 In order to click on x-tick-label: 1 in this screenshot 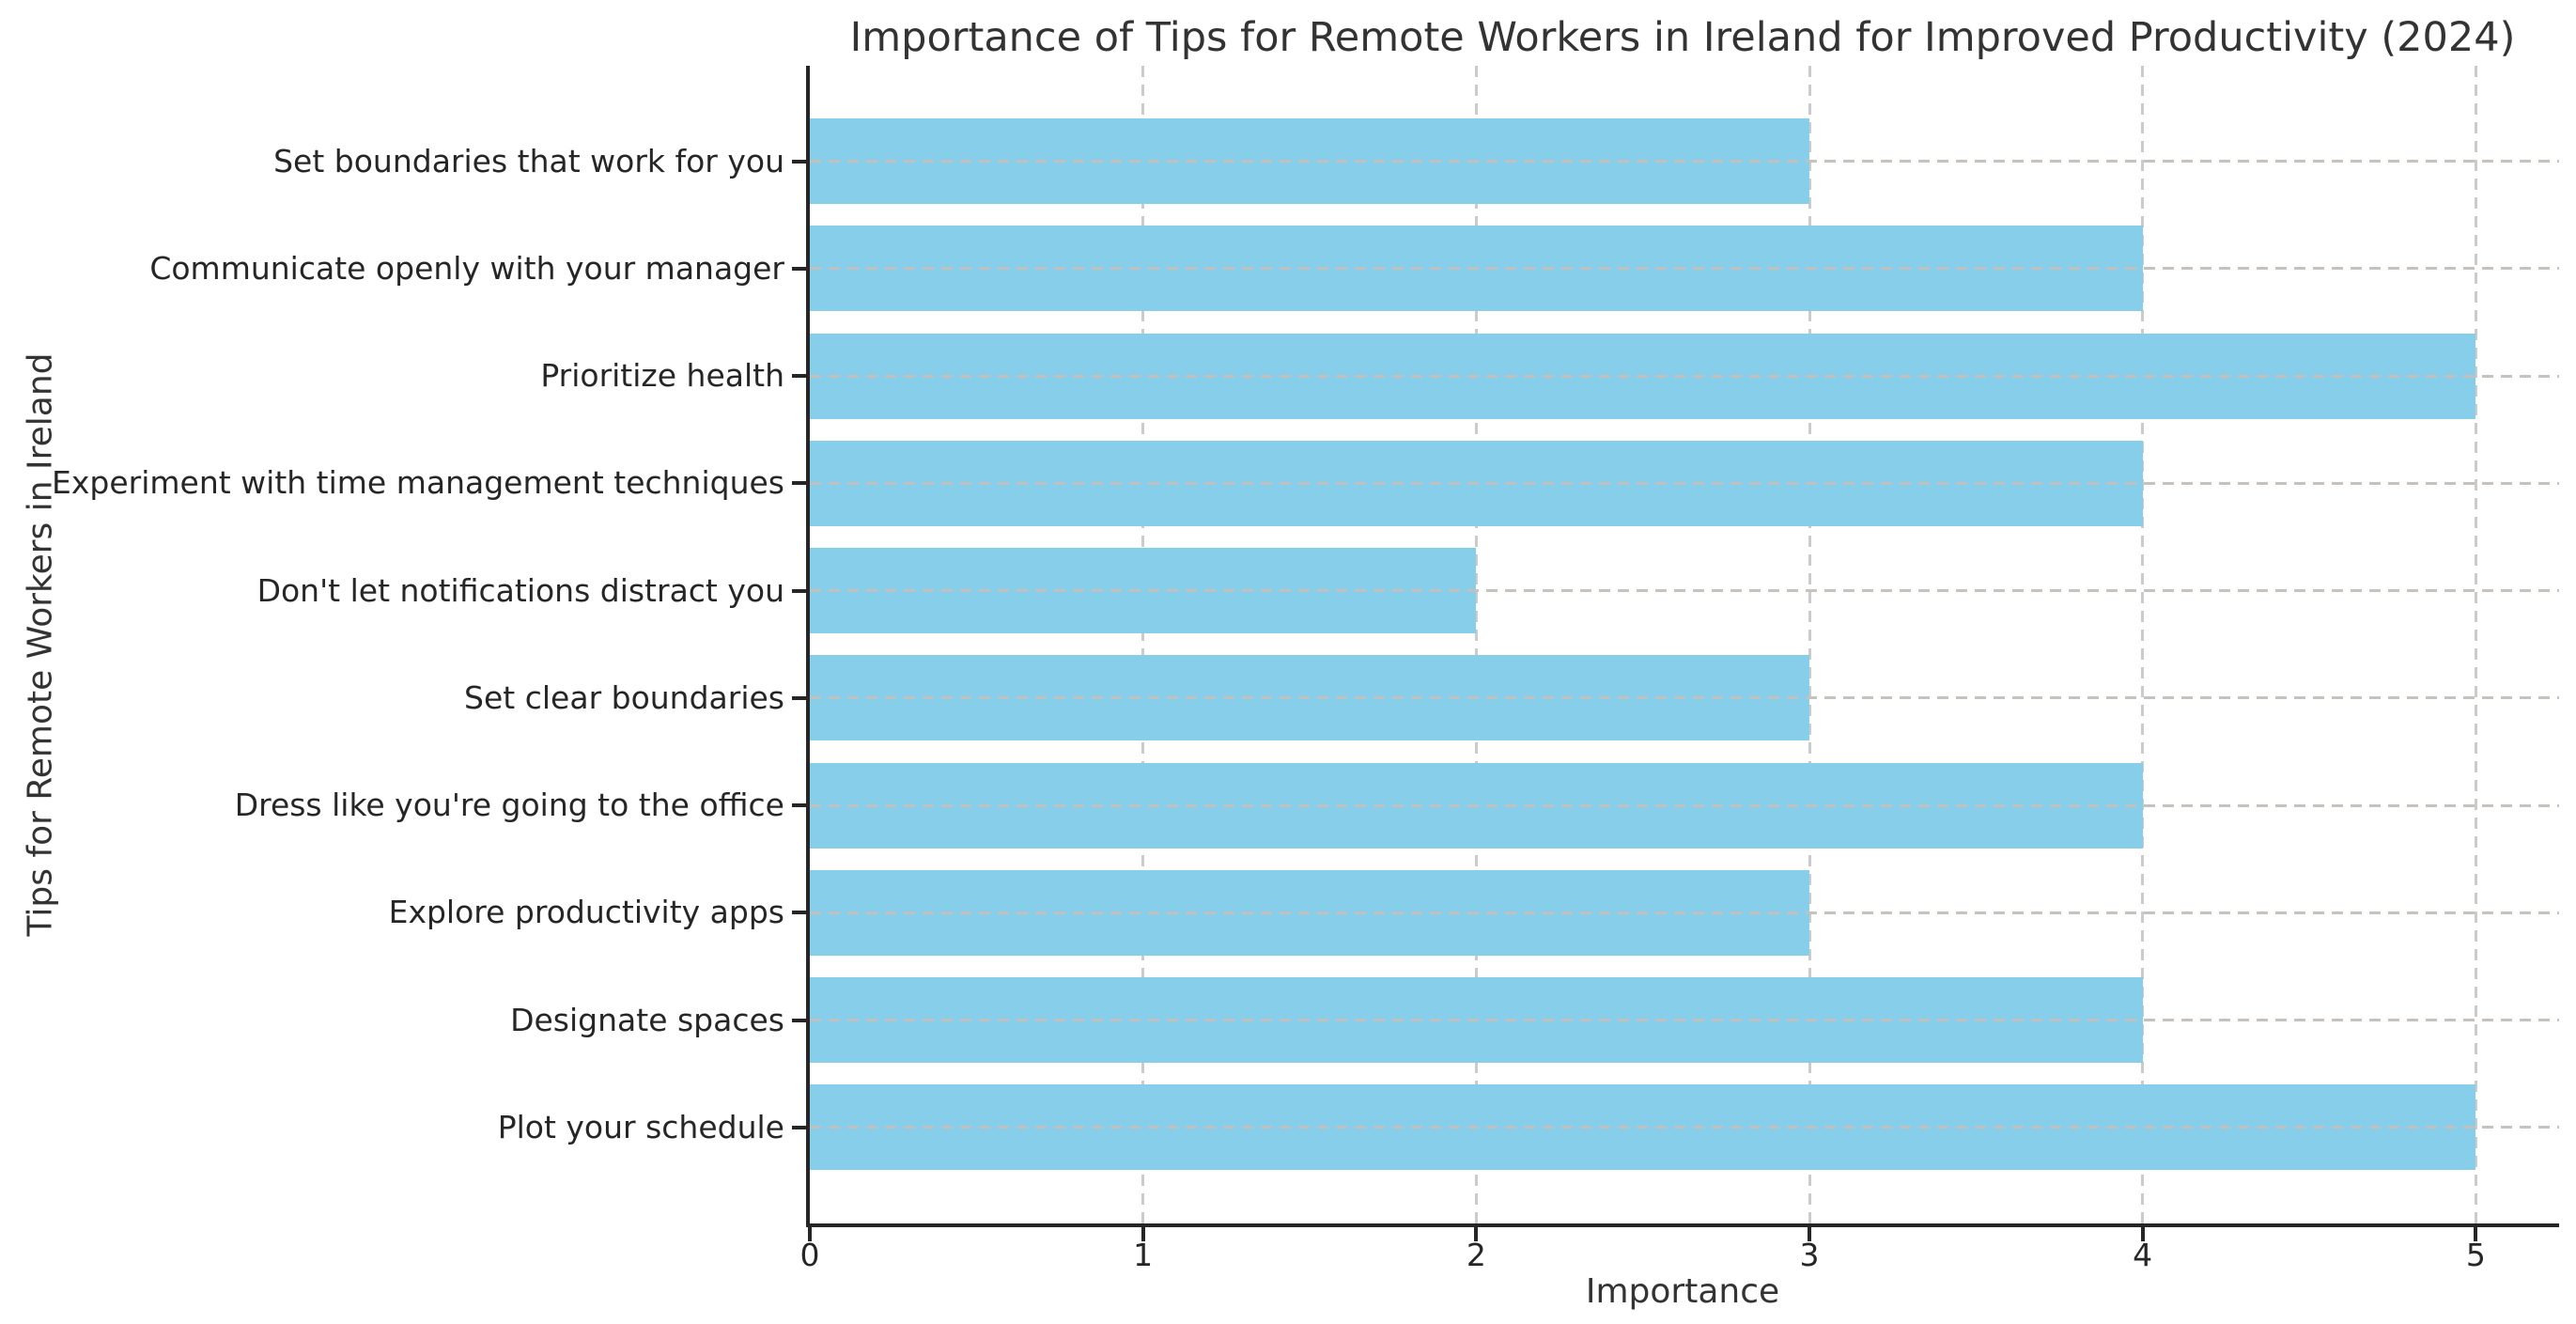, I will do `click(1144, 1255)`.